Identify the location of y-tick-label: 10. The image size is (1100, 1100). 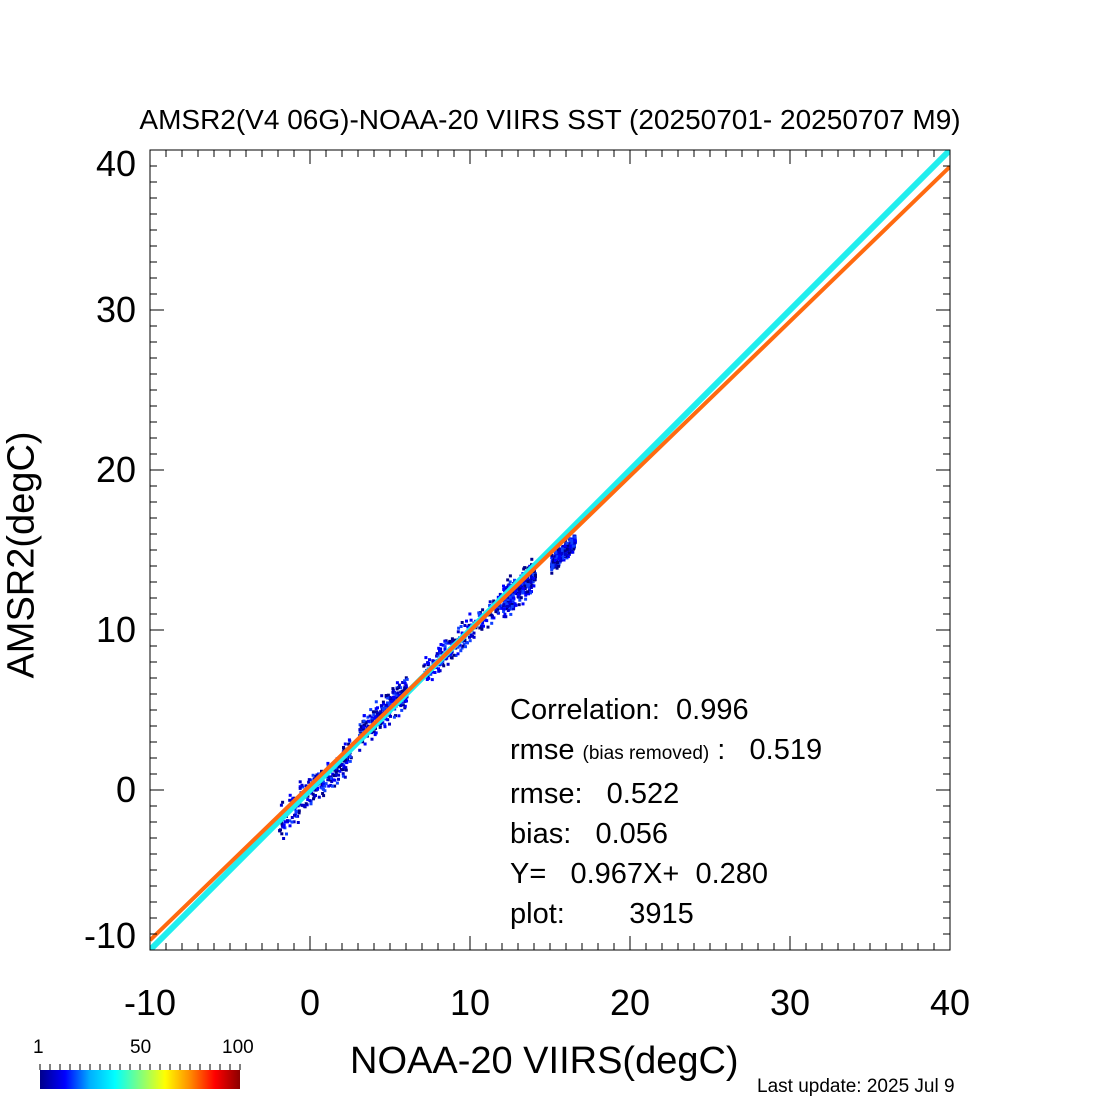
(116, 629).